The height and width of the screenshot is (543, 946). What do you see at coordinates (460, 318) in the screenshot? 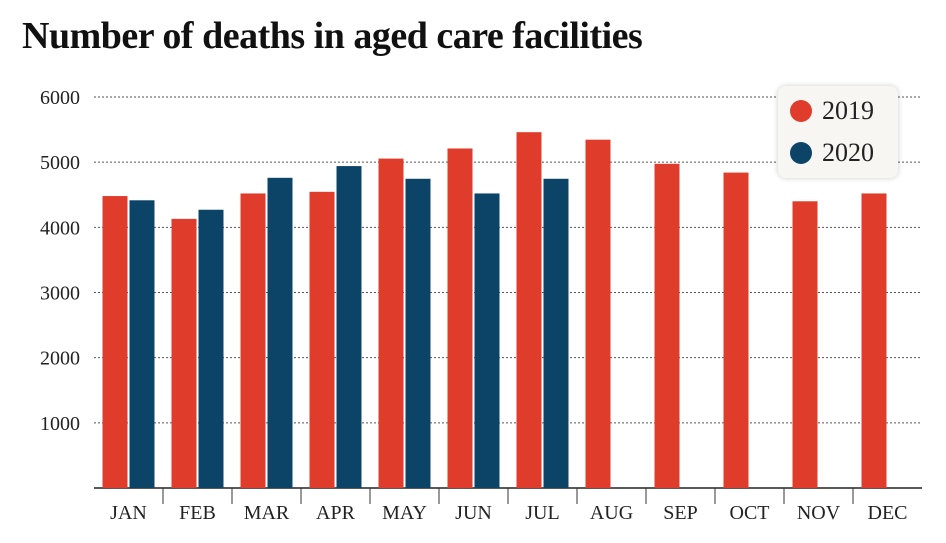
I see `bar-2019-jun` at bounding box center [460, 318].